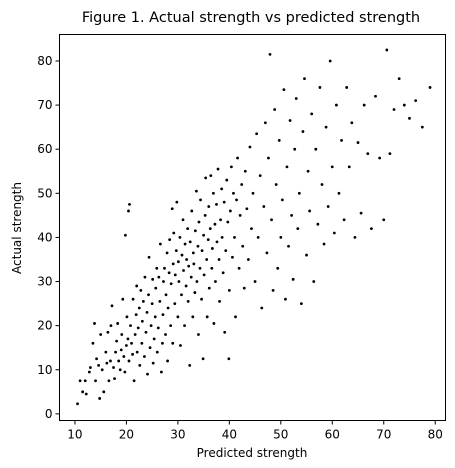  What do you see at coordinates (44, 149) in the screenshot?
I see `y-tick-label: 60` at bounding box center [44, 149].